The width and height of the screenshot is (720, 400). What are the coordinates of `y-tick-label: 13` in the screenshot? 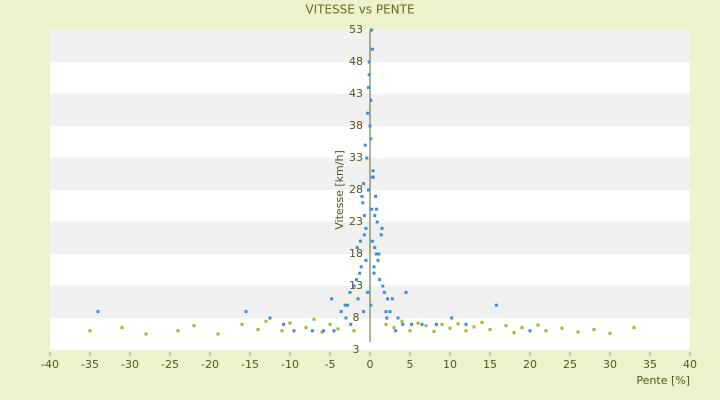 It's located at (356, 285).